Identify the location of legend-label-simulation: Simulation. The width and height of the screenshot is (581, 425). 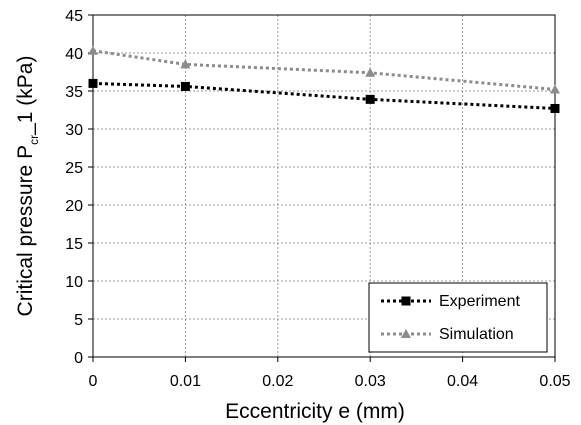
(476, 334).